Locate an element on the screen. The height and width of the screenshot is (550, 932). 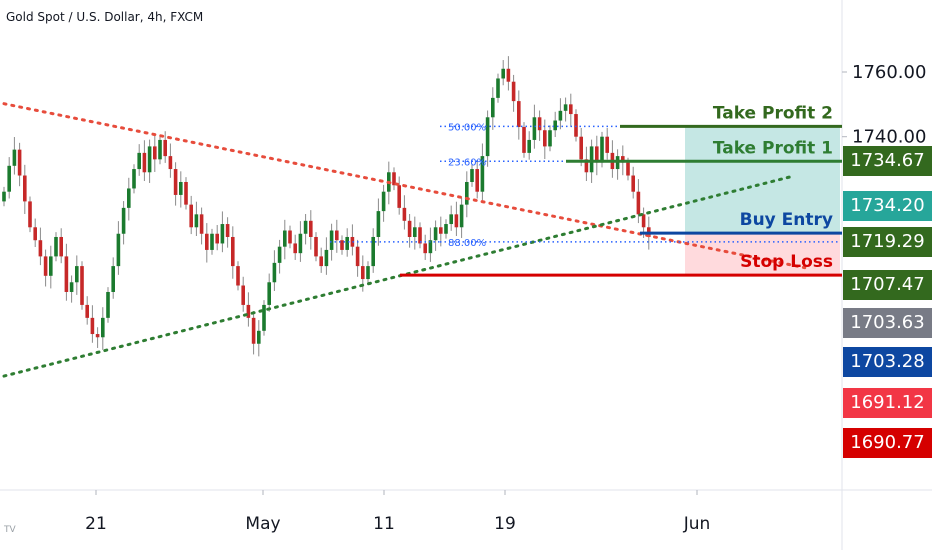
price-box: 1707.47 is located at coordinates (887, 285).